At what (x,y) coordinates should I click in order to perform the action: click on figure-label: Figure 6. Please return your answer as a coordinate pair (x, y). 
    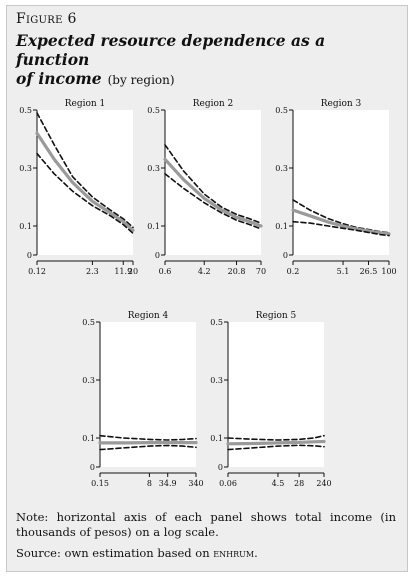
    Looking at the image, I should click on (46, 19).